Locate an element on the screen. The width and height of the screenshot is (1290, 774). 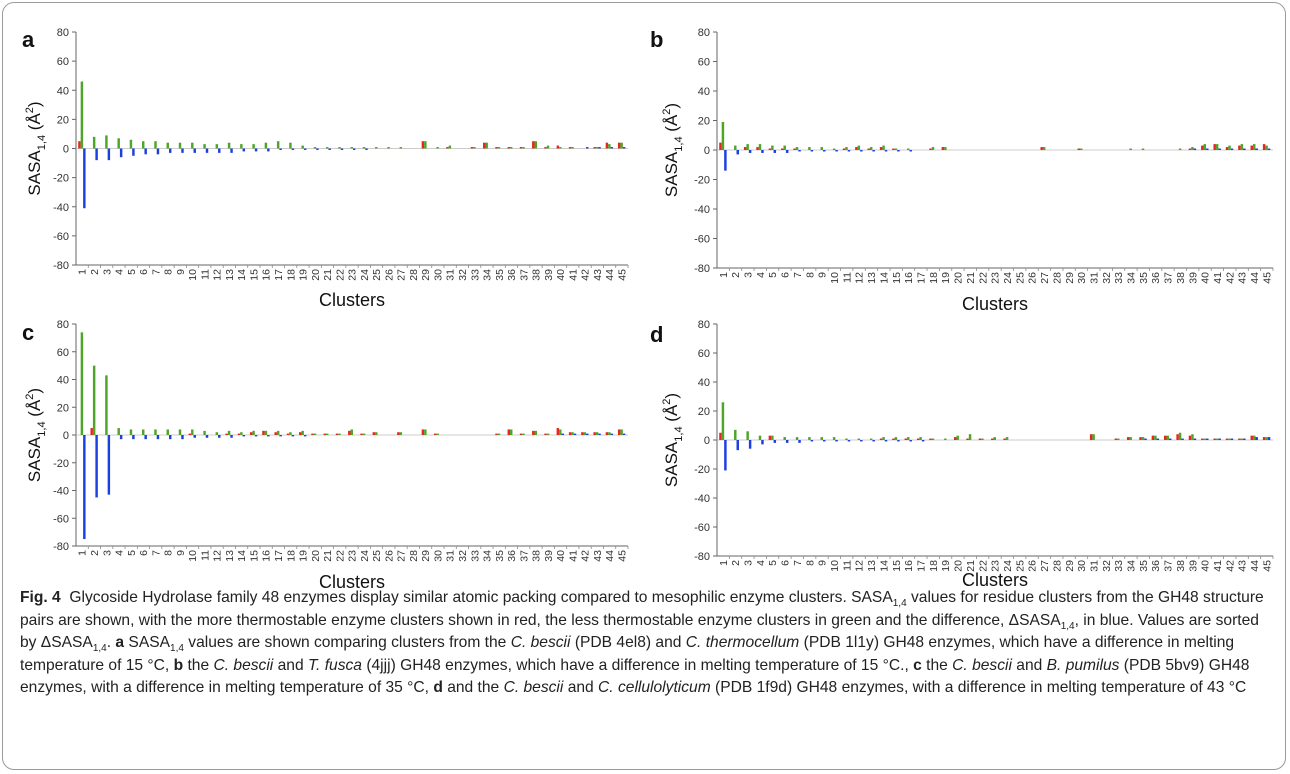
x-tick-label: 2 is located at coordinates (95, 272).